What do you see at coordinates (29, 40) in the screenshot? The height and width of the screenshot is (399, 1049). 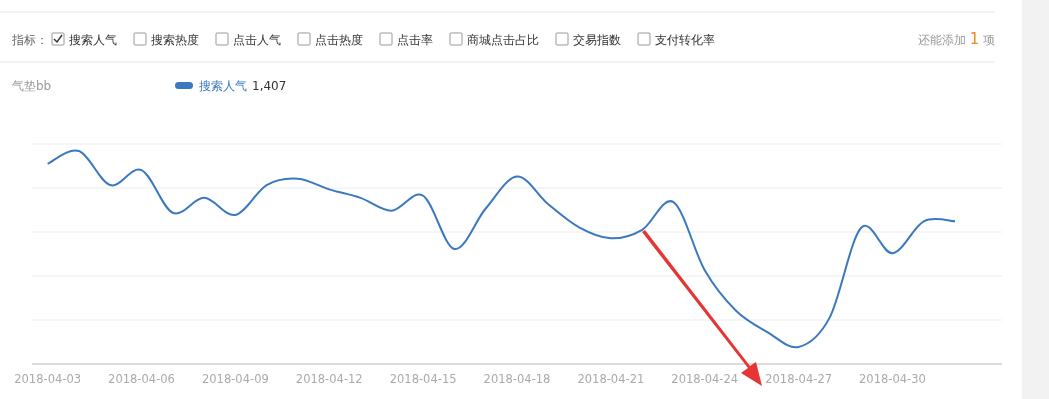 I see `text: 指标：` at bounding box center [29, 40].